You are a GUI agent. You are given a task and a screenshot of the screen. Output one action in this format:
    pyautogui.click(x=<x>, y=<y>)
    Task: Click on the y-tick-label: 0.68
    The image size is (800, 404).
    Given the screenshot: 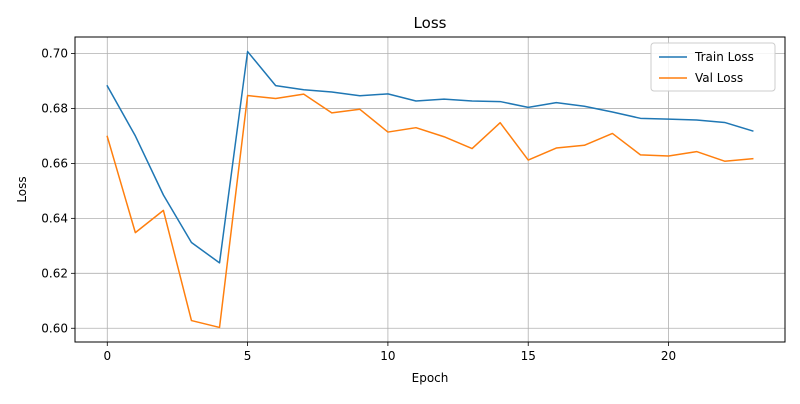 What is the action you would take?
    pyautogui.click(x=54, y=108)
    